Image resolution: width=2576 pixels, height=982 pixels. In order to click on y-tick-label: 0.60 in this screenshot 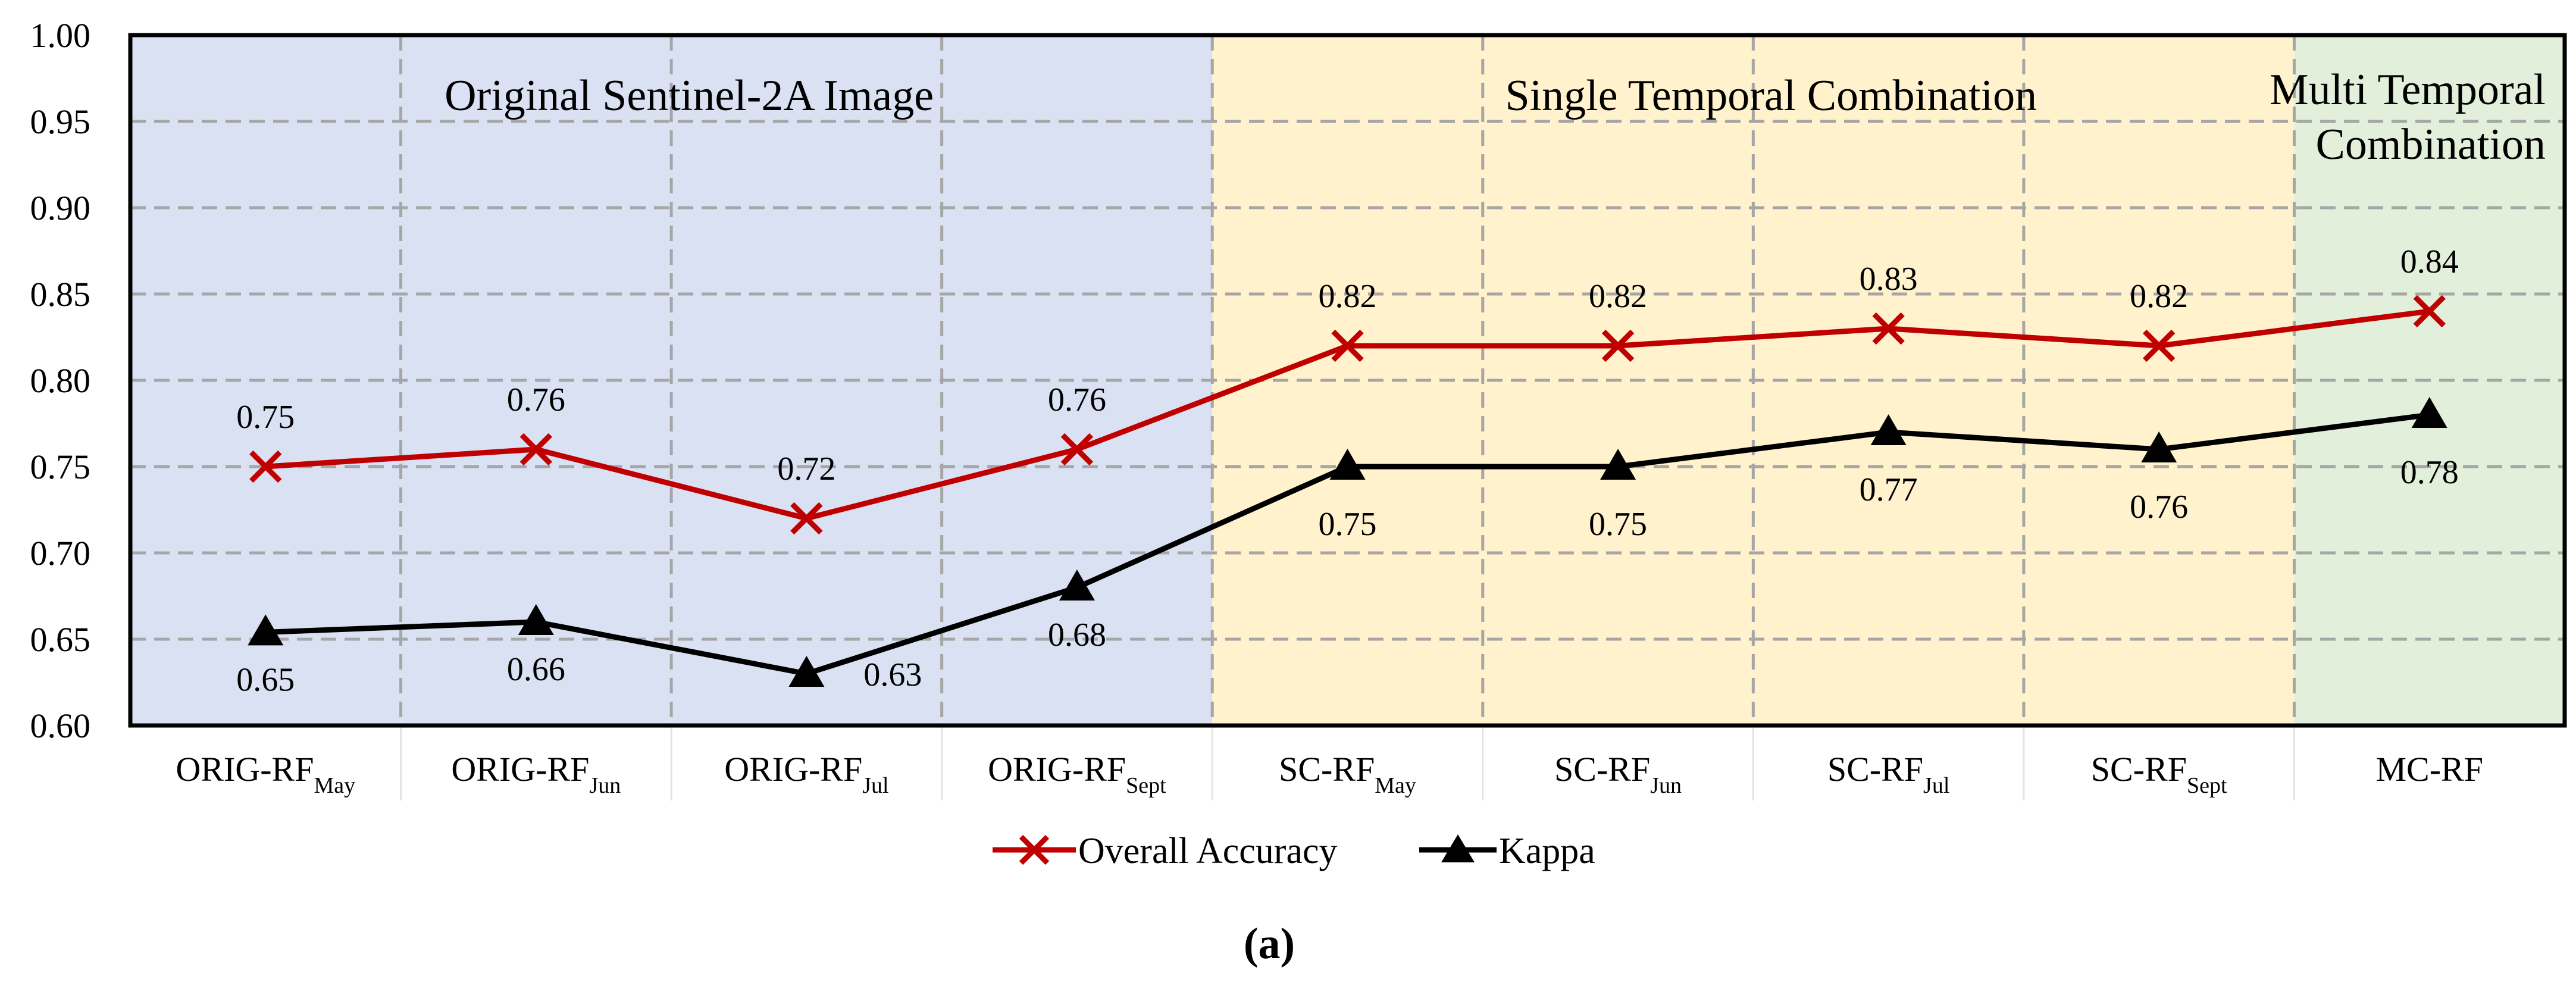, I will do `click(60, 725)`.